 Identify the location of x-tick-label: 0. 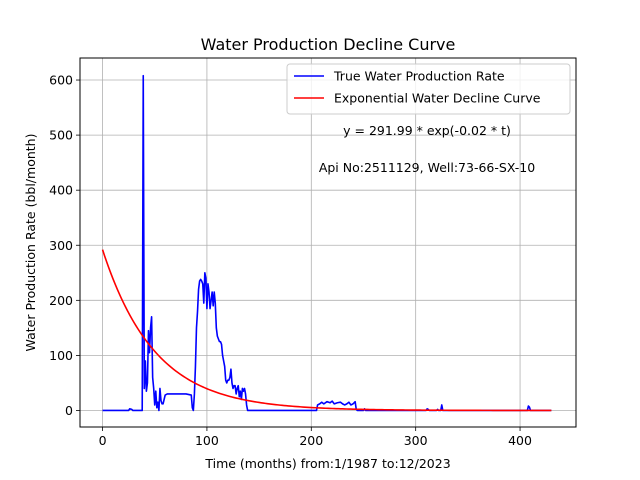
(103, 440).